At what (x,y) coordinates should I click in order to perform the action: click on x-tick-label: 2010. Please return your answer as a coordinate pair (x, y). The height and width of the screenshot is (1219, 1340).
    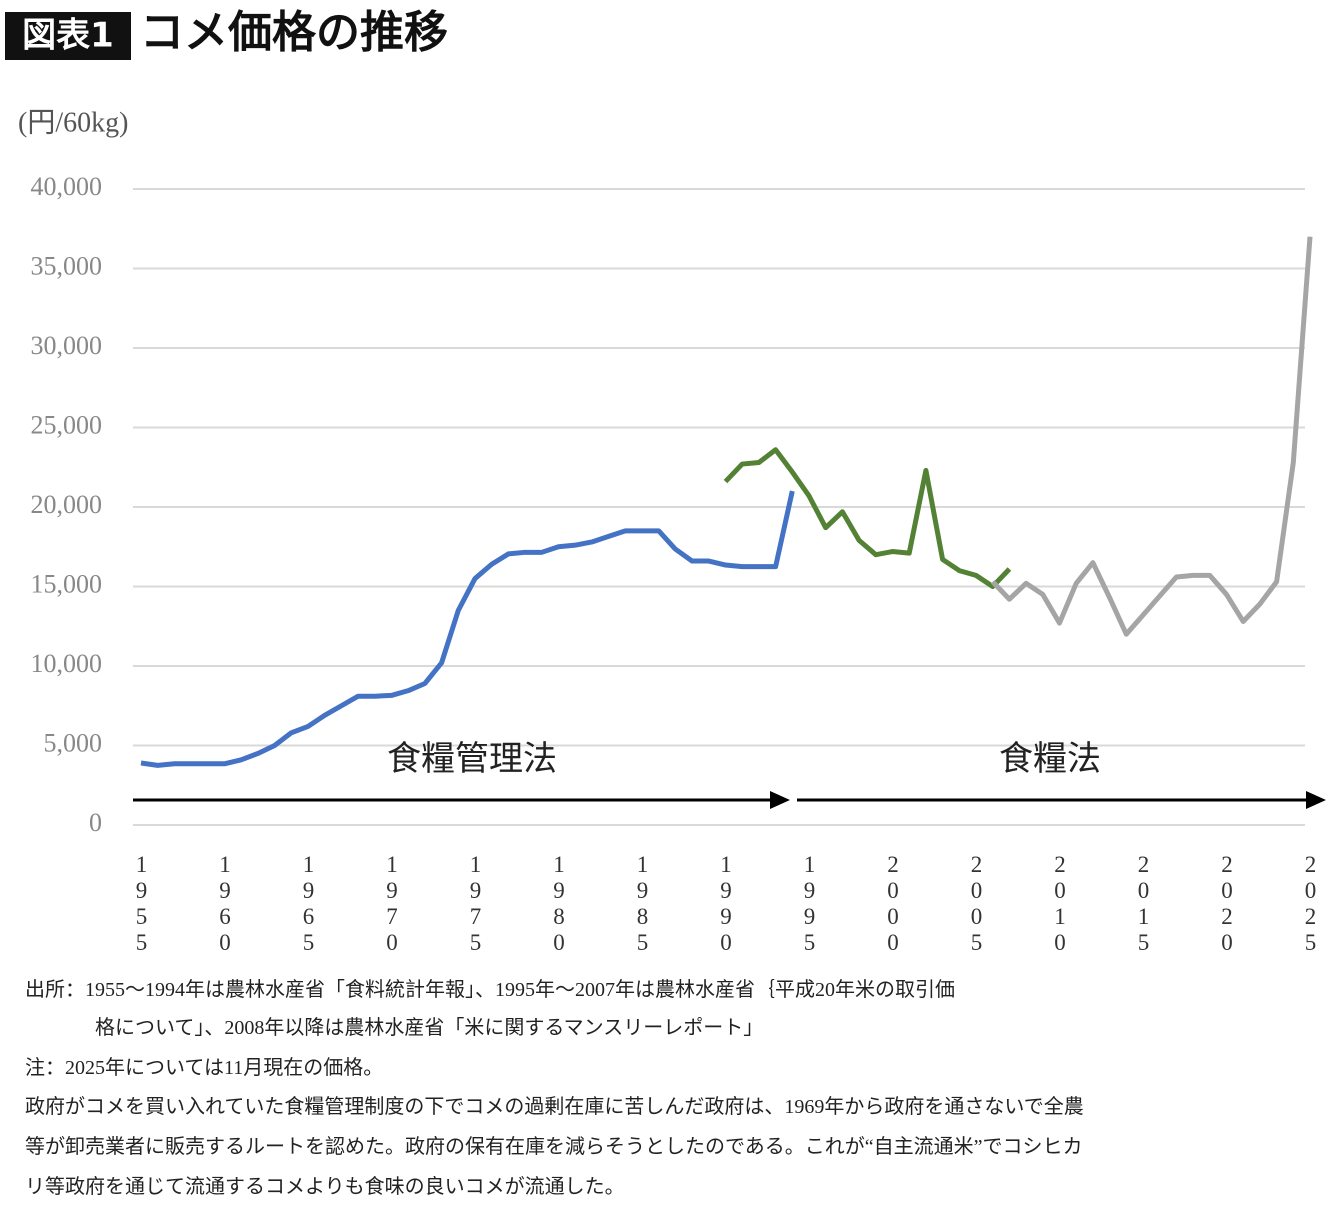
    Looking at the image, I should click on (1060, 904).